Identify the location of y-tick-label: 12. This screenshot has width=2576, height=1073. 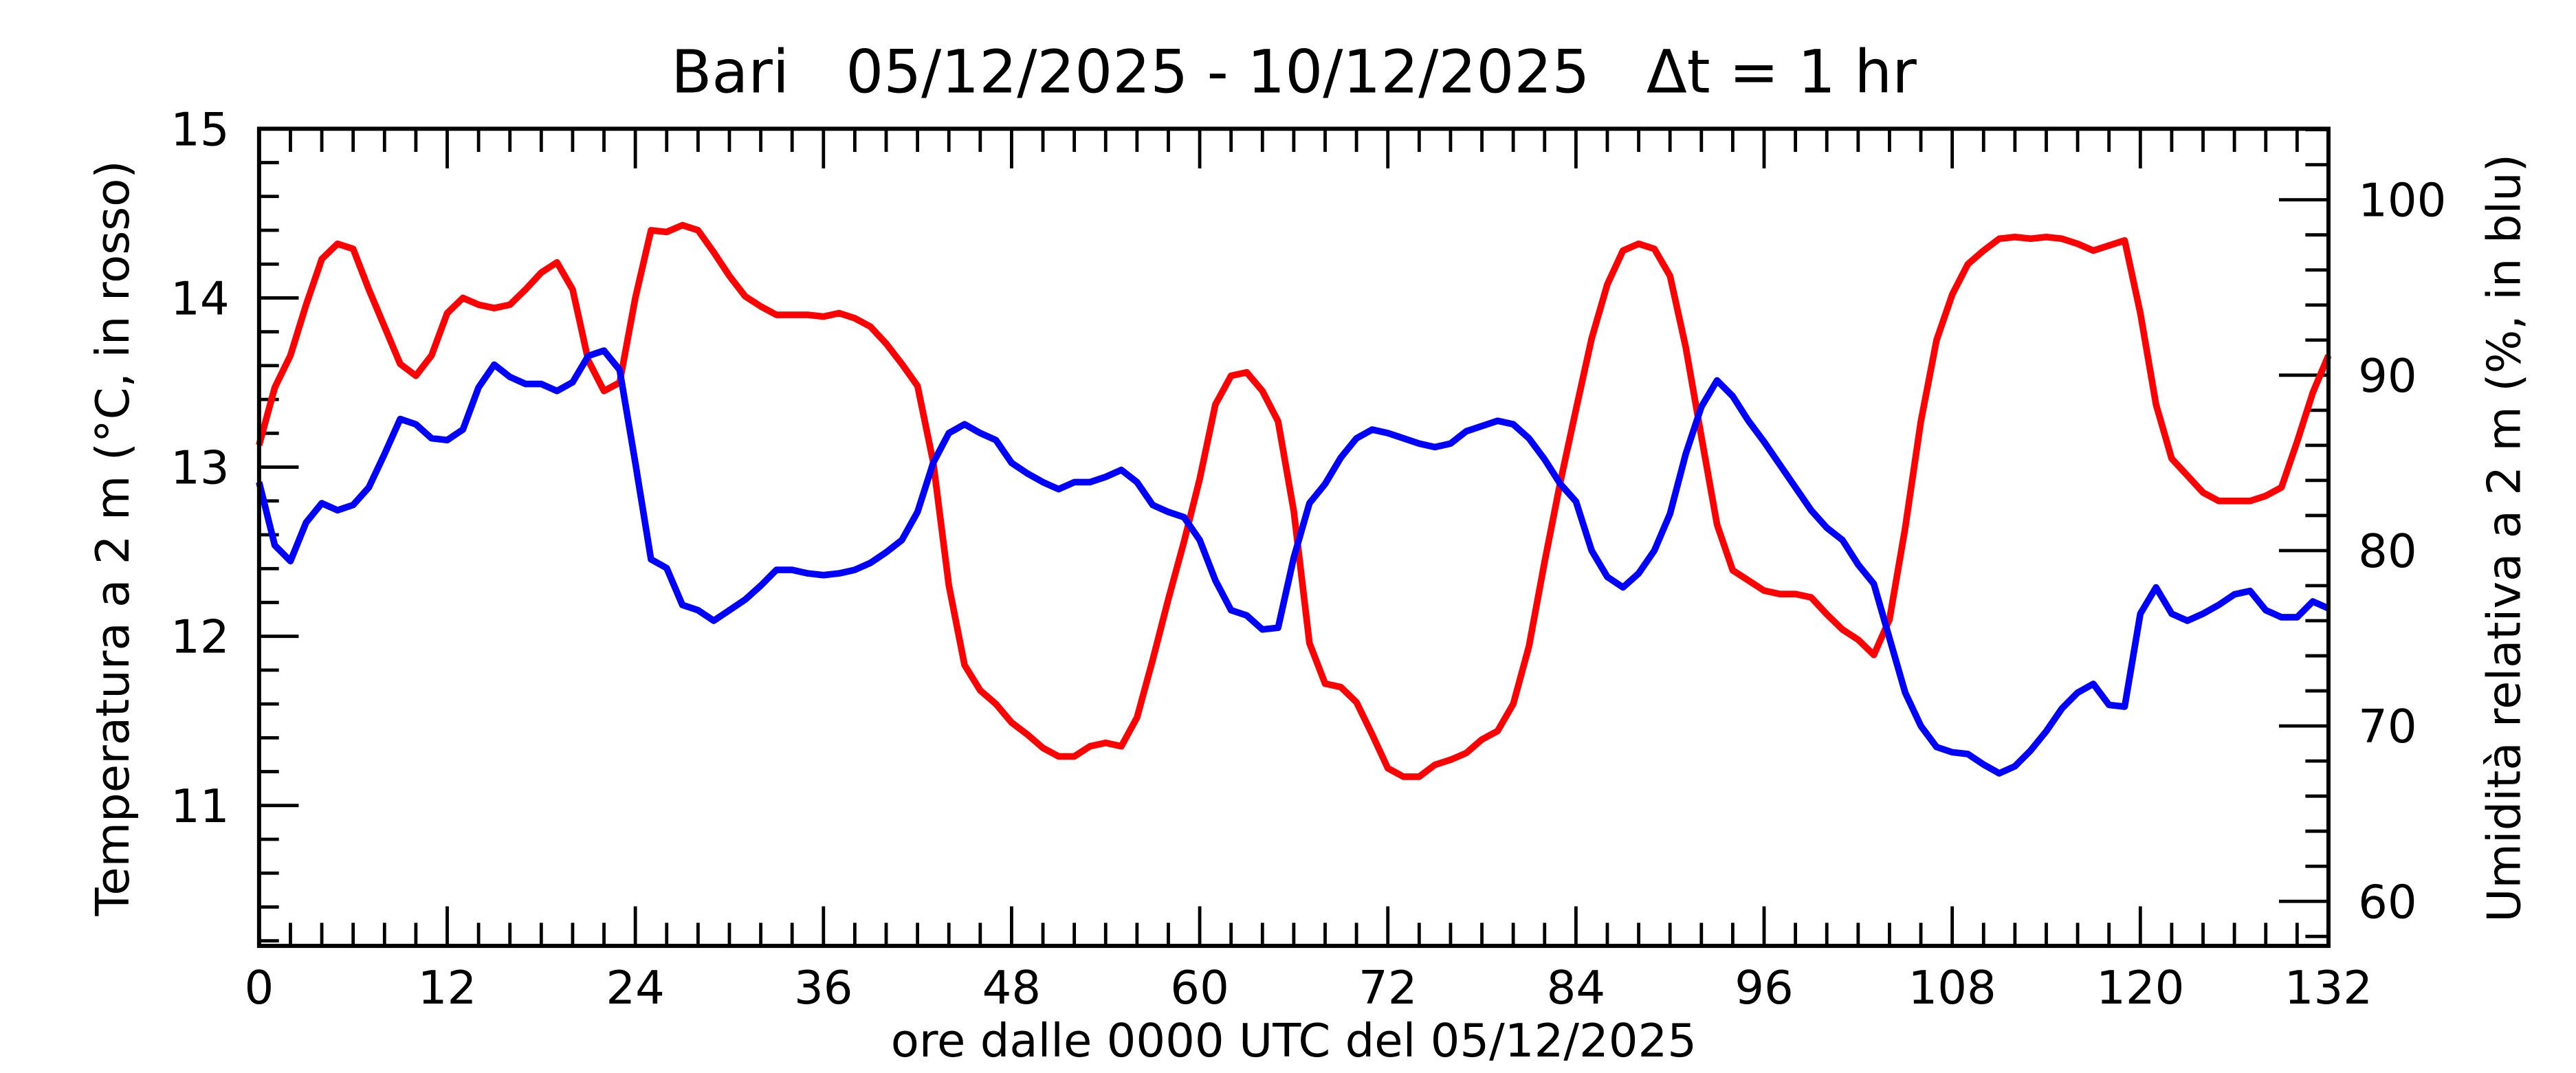
(200, 637).